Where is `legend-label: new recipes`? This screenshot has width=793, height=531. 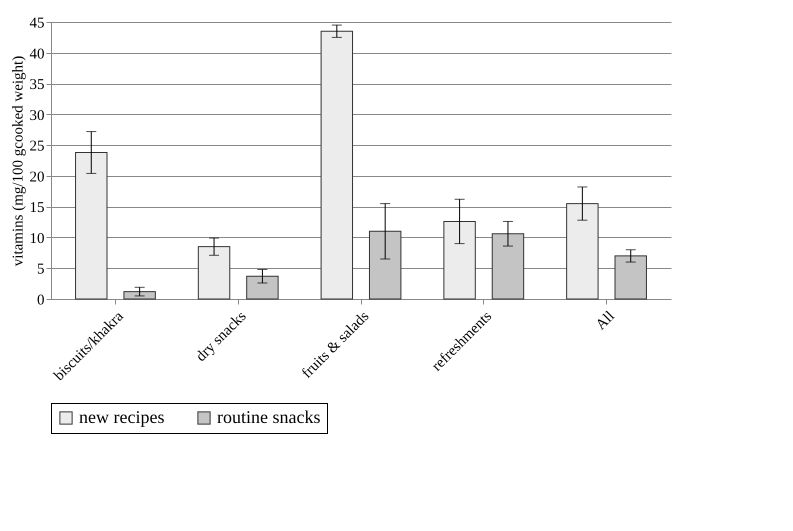
legend-label: new recipes is located at coordinates (121, 417).